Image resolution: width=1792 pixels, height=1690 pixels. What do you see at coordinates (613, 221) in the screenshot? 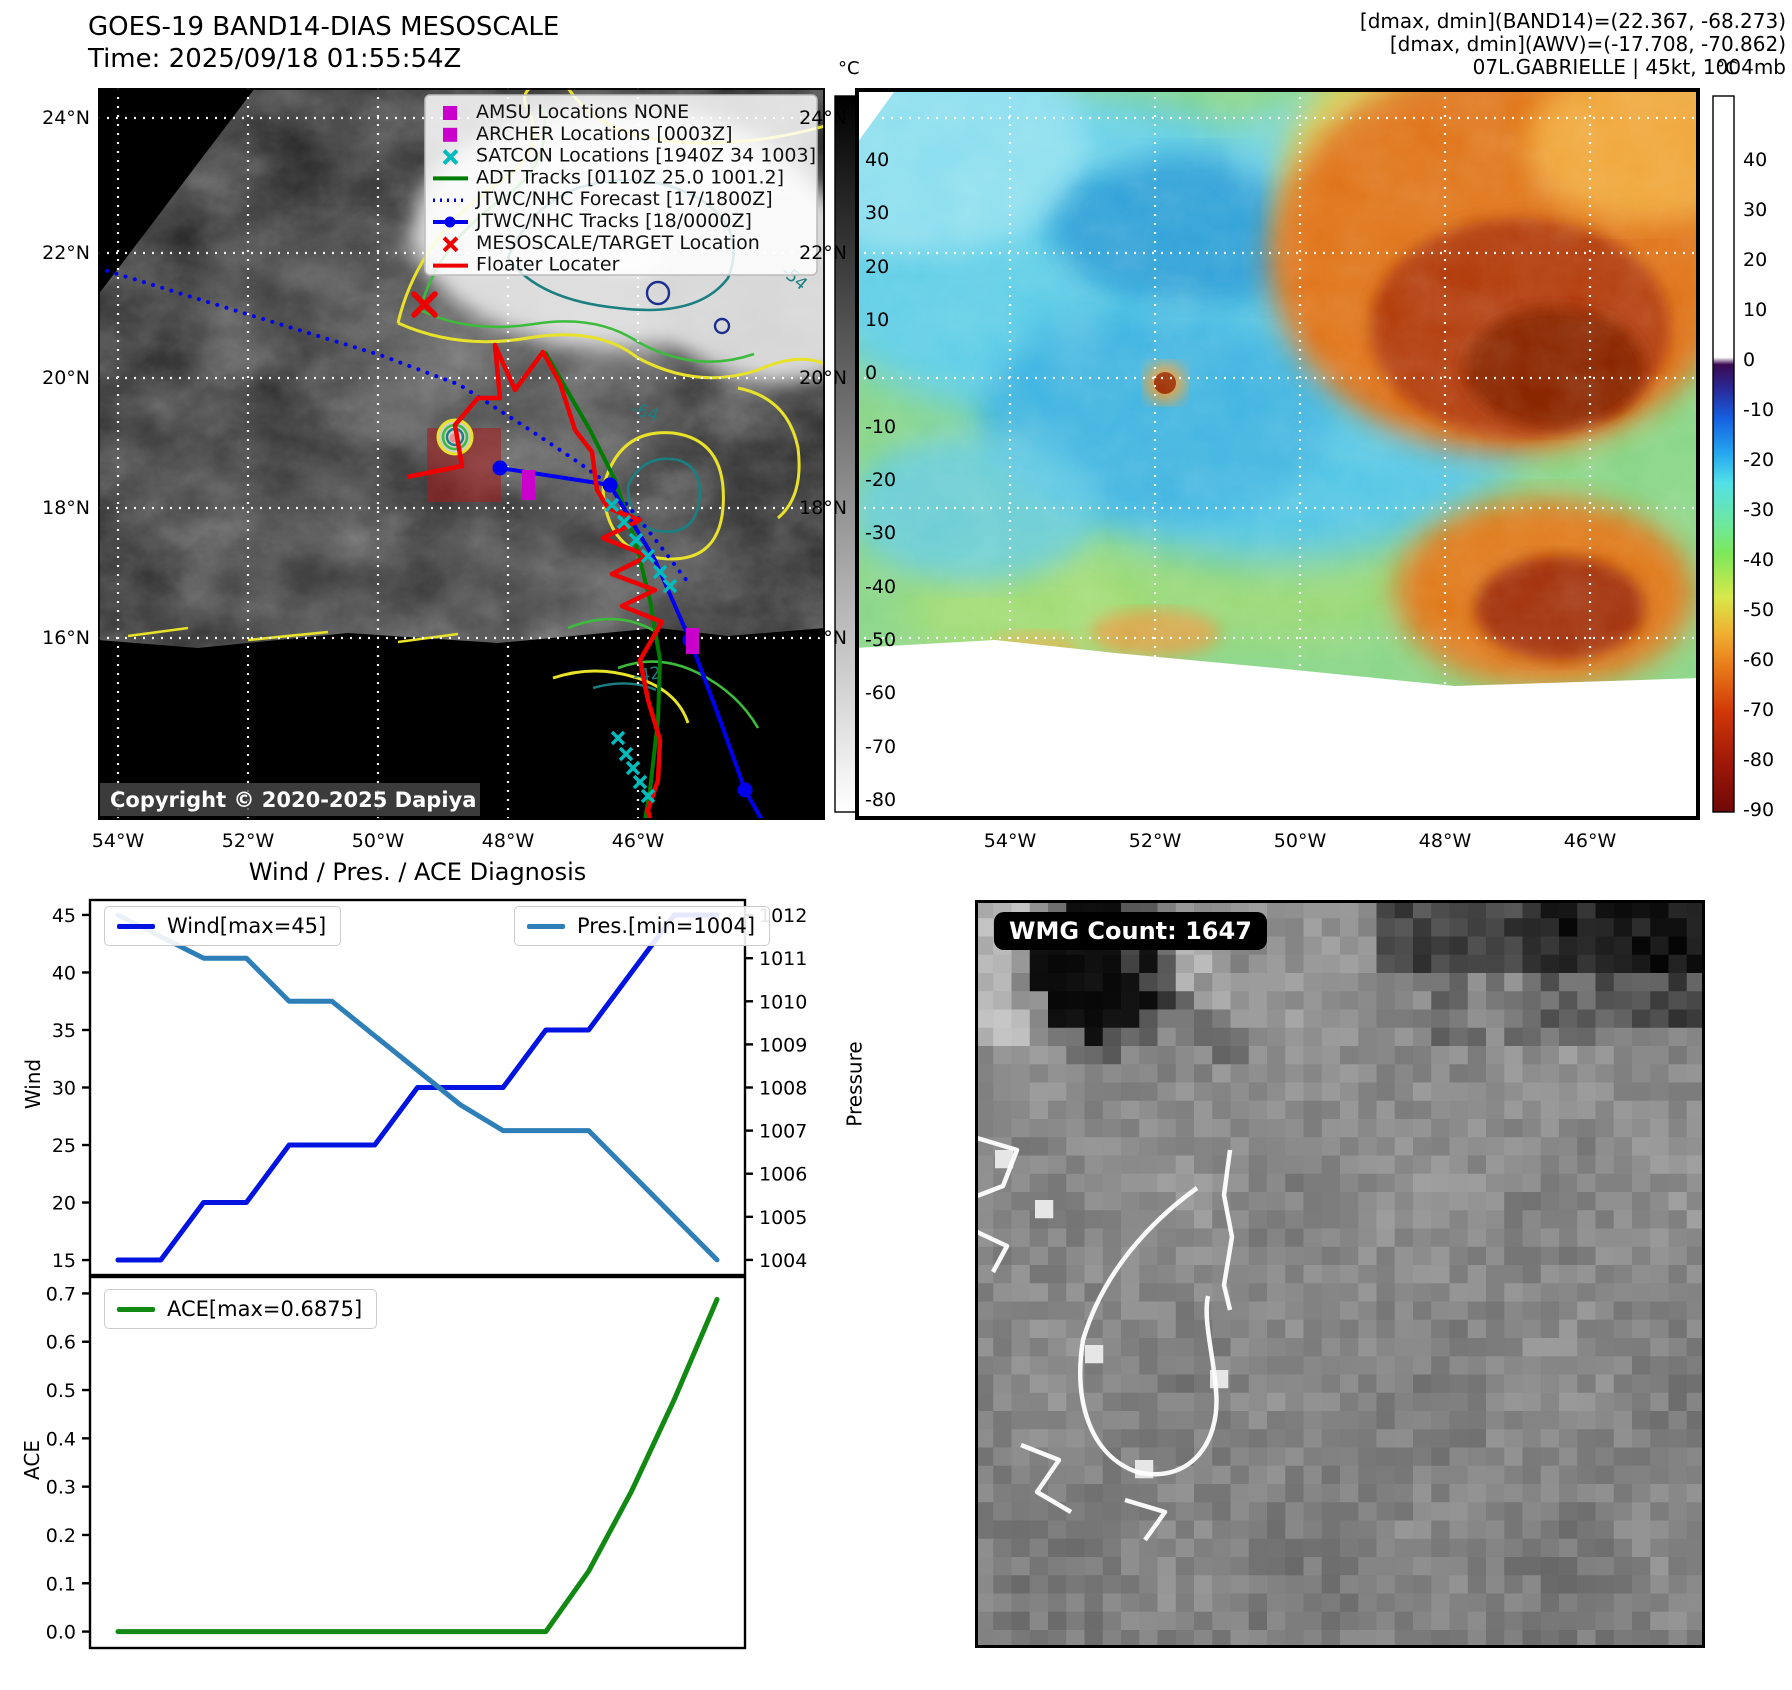
I see `legend-label: JTWC/NHC Tracks [18/0000Z]` at bounding box center [613, 221].